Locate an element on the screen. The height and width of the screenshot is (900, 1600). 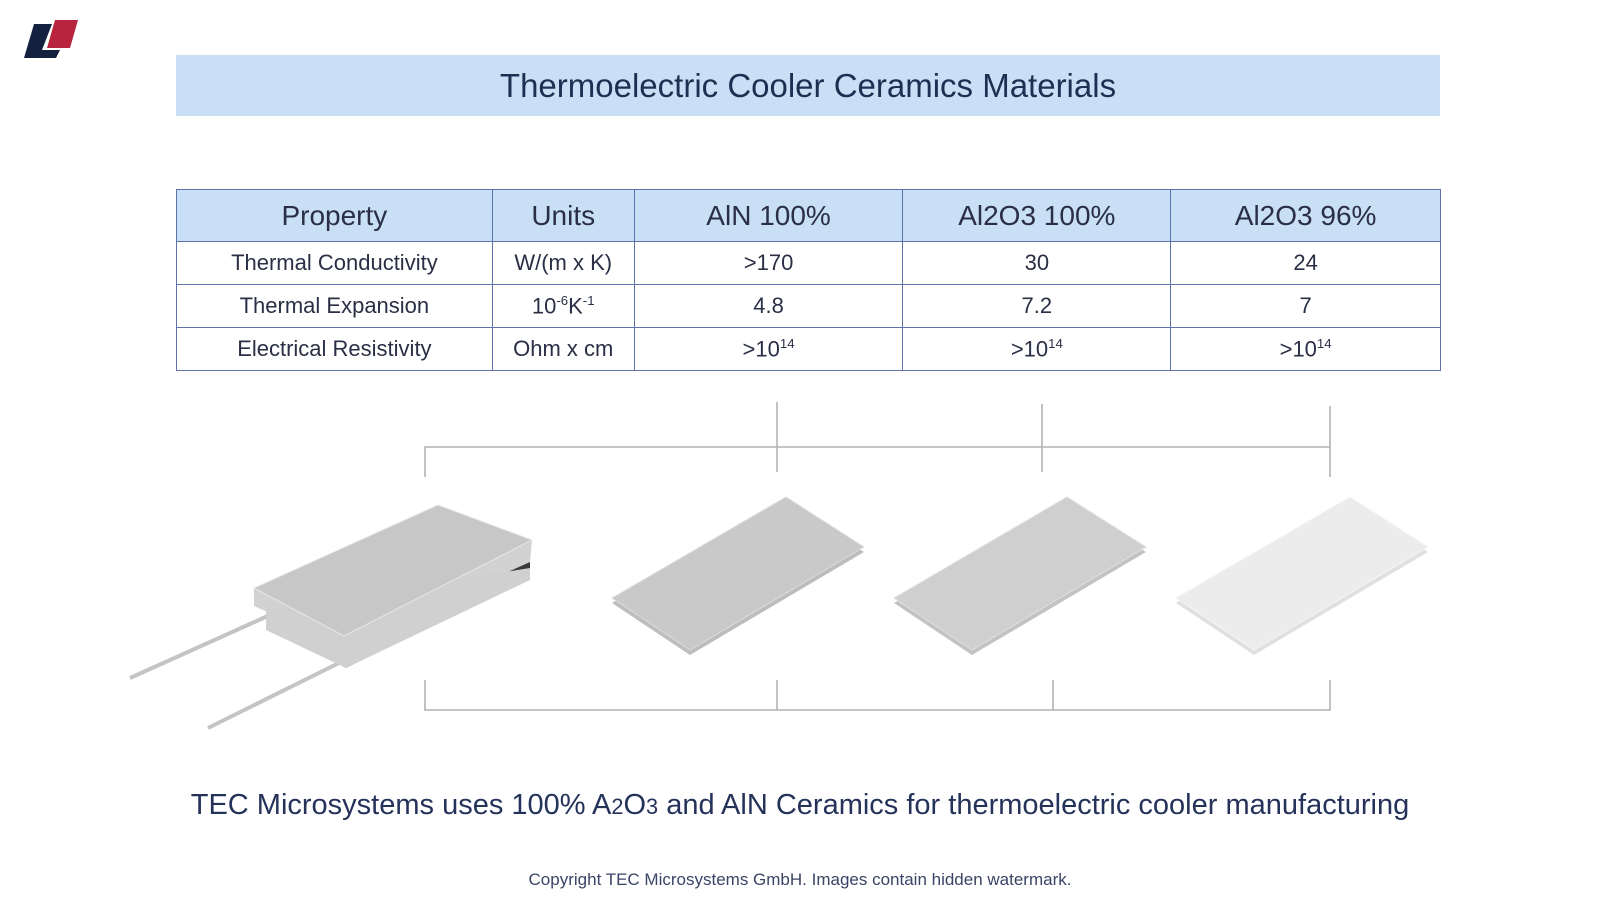
subscript: 3 is located at coordinates (652, 806).